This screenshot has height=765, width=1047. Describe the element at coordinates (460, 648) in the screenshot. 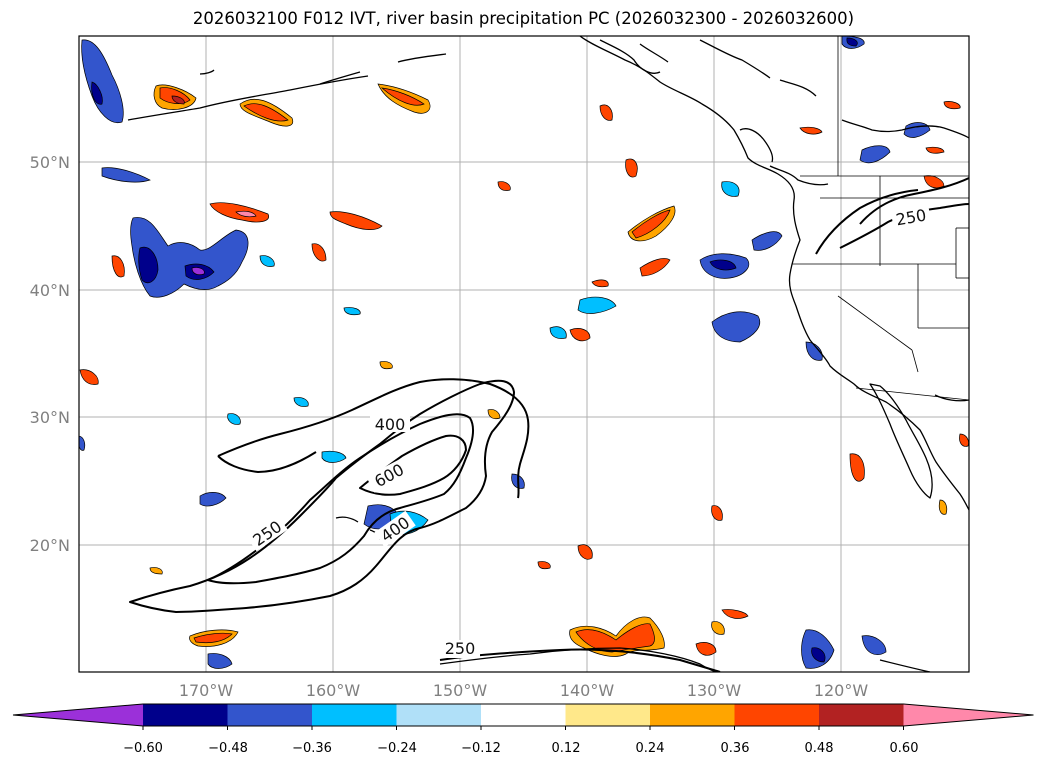

I see `contour-label-250b: 250` at that location.